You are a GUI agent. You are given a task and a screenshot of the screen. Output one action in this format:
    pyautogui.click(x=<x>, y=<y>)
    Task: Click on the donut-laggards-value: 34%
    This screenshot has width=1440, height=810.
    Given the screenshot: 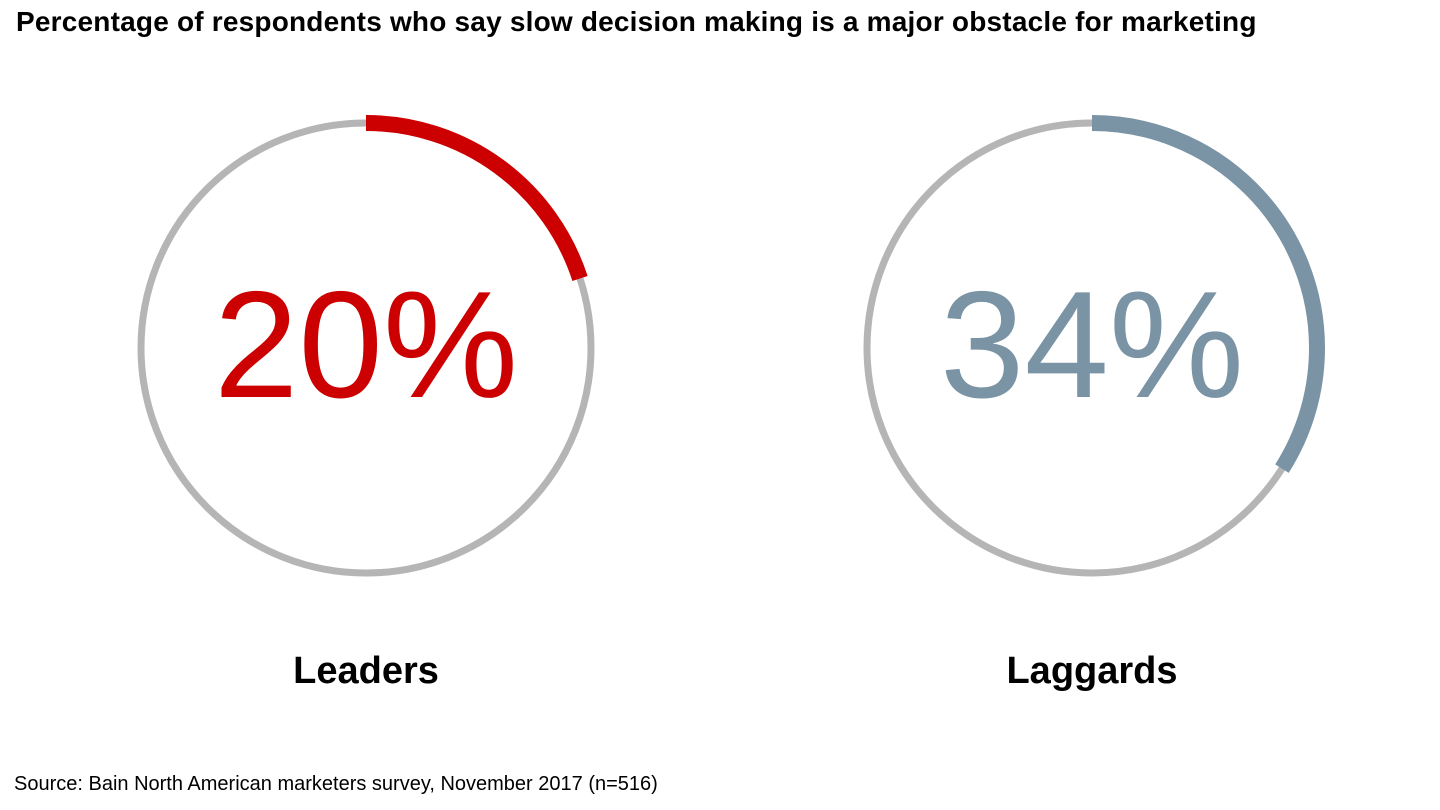 What is the action you would take?
    pyautogui.click(x=1092, y=345)
    